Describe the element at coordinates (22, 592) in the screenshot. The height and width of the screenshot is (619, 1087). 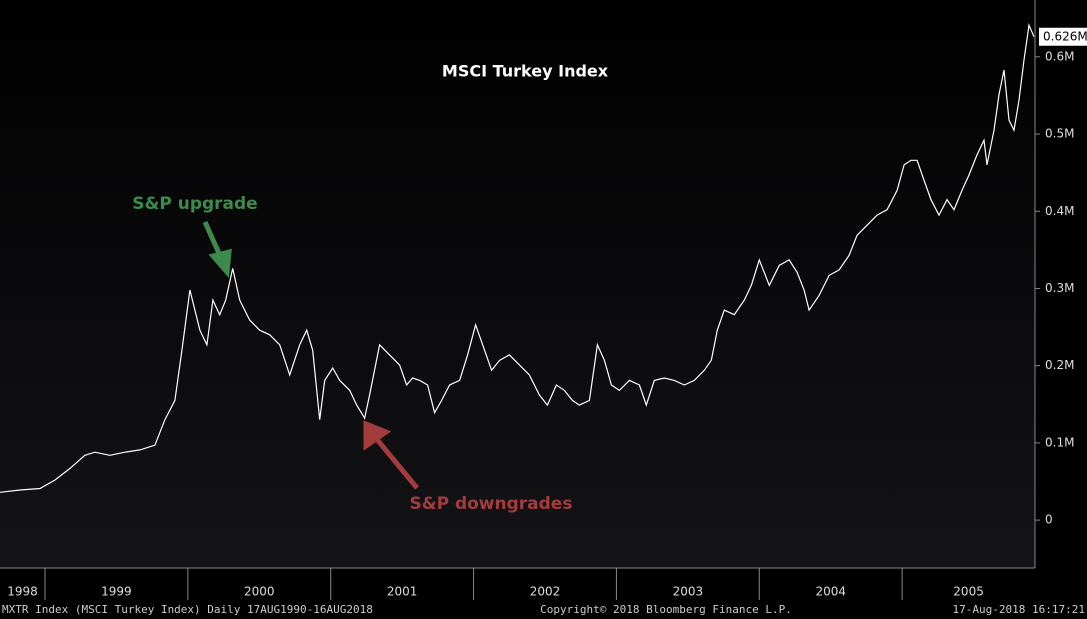
I see `x-tick-label: 1998` at that location.